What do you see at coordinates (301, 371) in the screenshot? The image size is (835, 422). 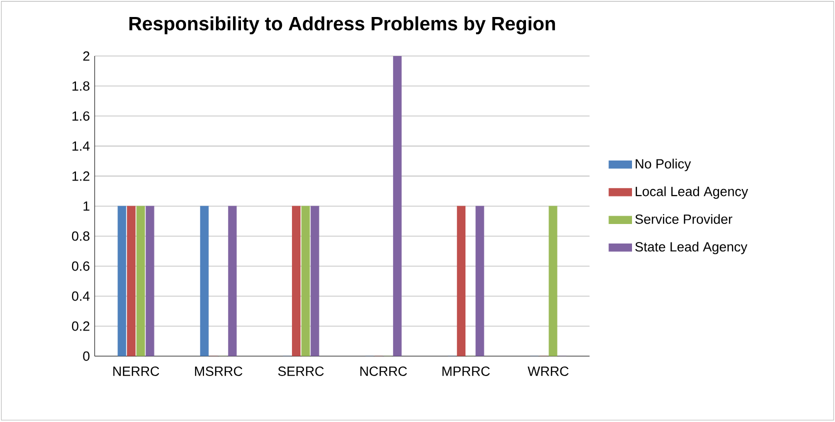 I see `x-tick-label: SERRC` at bounding box center [301, 371].